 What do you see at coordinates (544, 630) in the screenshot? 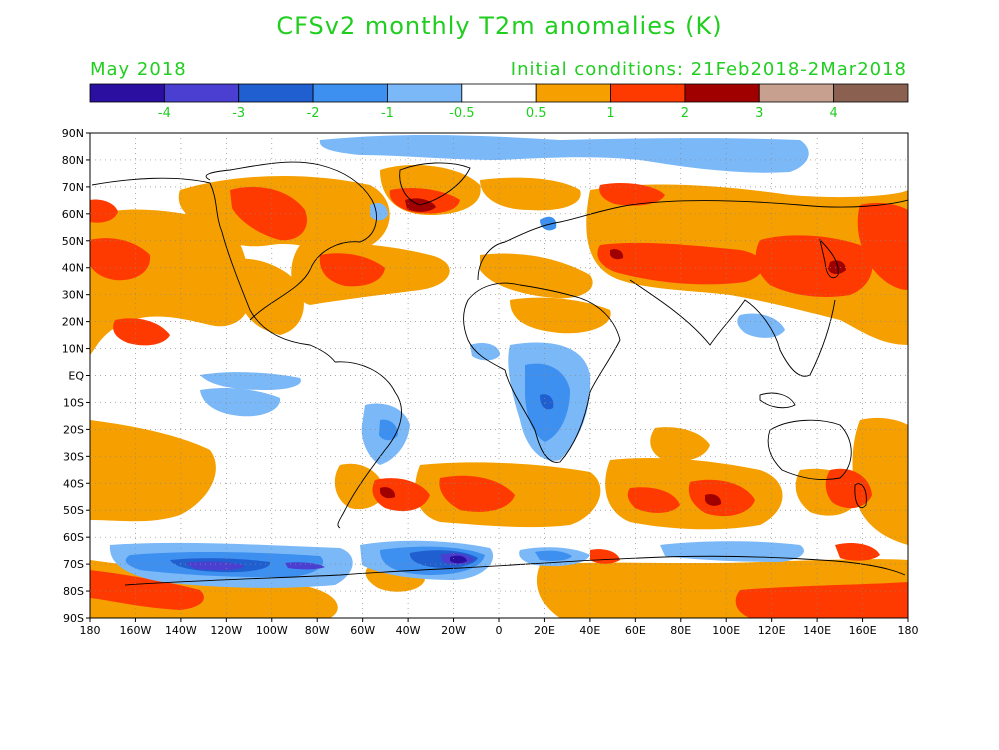
I see `lon-label: 20E` at bounding box center [544, 630].